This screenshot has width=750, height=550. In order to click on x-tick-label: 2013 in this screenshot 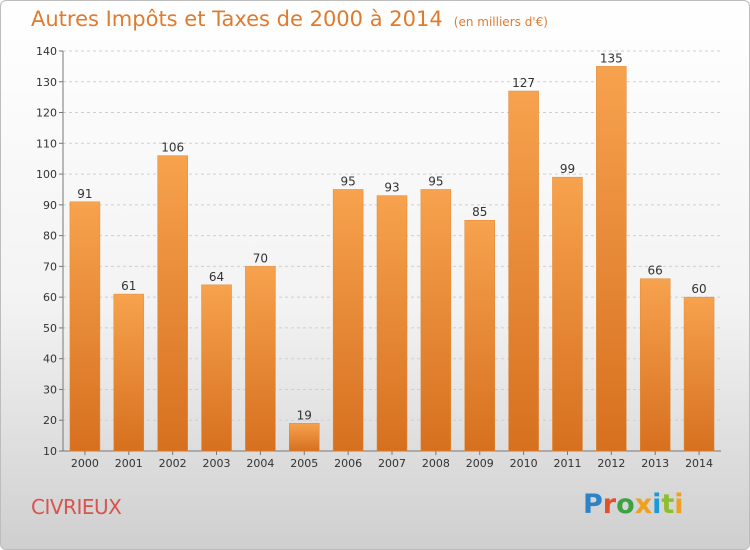, I will do `click(655, 463)`.